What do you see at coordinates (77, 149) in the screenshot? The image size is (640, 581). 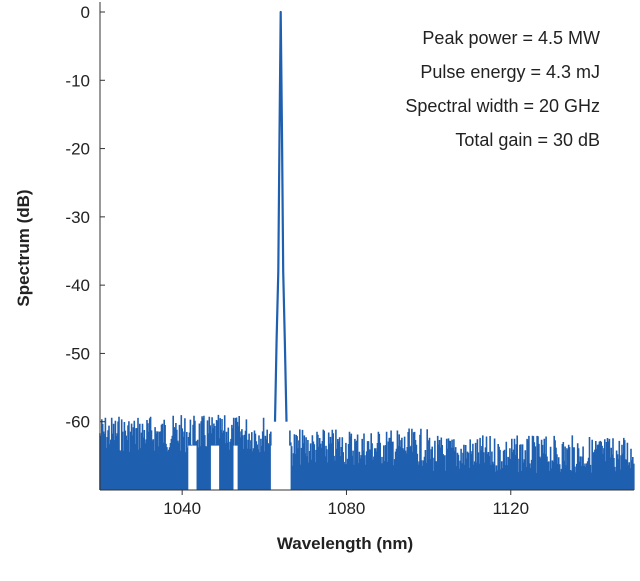 I see `y-tick-label: -20` at bounding box center [77, 149].